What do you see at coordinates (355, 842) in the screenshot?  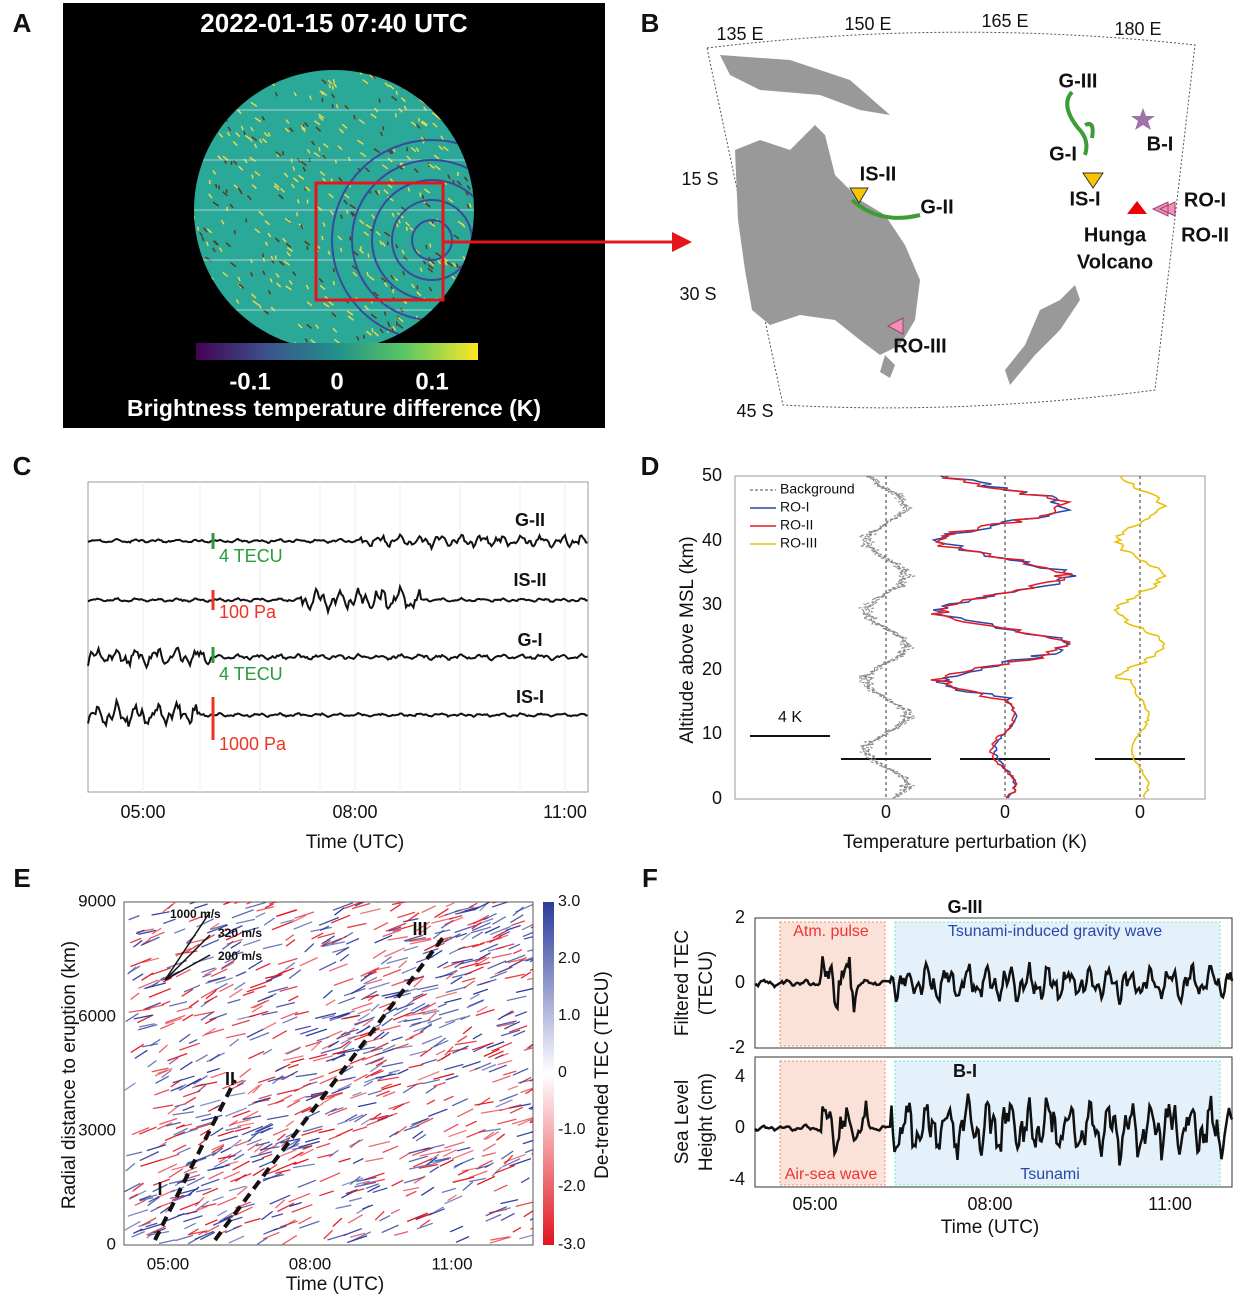 I see `label: Time (UTC)` at bounding box center [355, 842].